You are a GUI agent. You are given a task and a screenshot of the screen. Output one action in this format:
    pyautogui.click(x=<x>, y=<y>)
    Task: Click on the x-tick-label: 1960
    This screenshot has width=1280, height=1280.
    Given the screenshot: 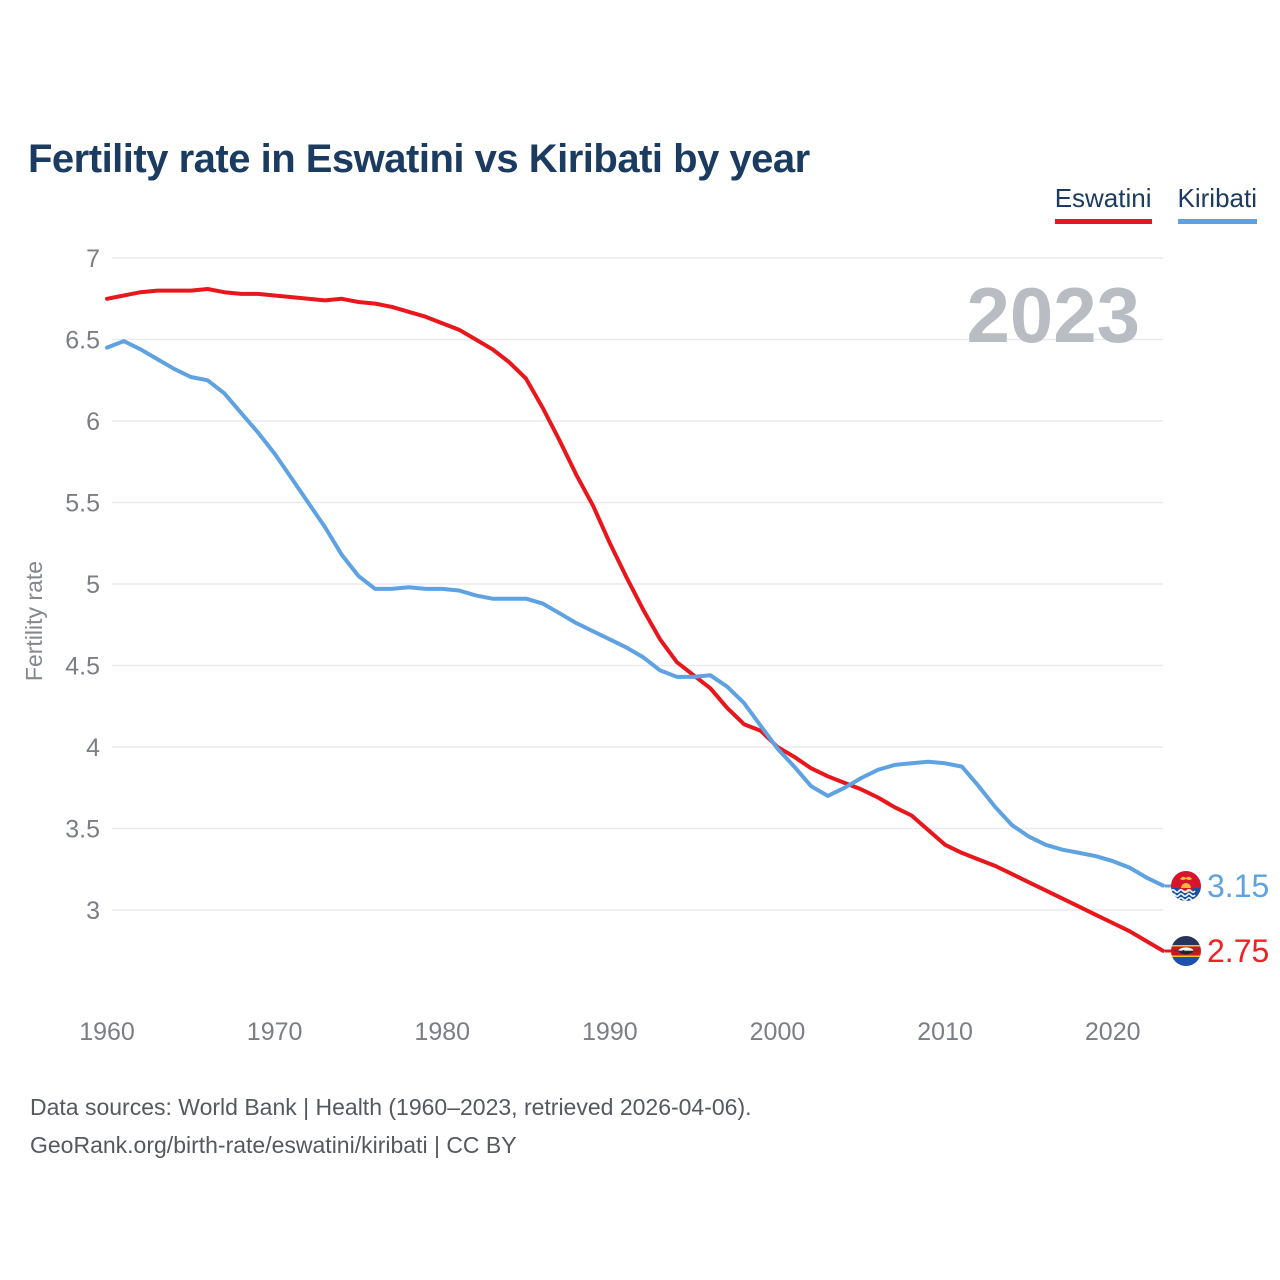 What is the action you would take?
    pyautogui.click(x=107, y=1032)
    